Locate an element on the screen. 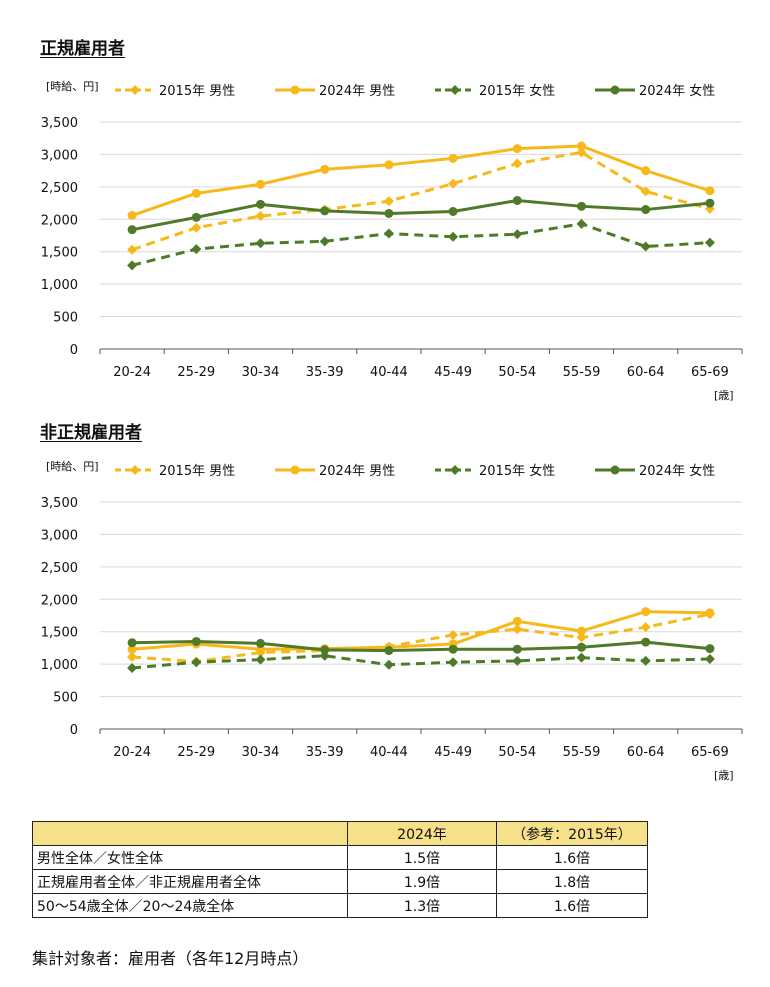 Image resolution: width=770 pixels, height=987 pixels. y-tick-label: 1,000 is located at coordinates (59, 285).